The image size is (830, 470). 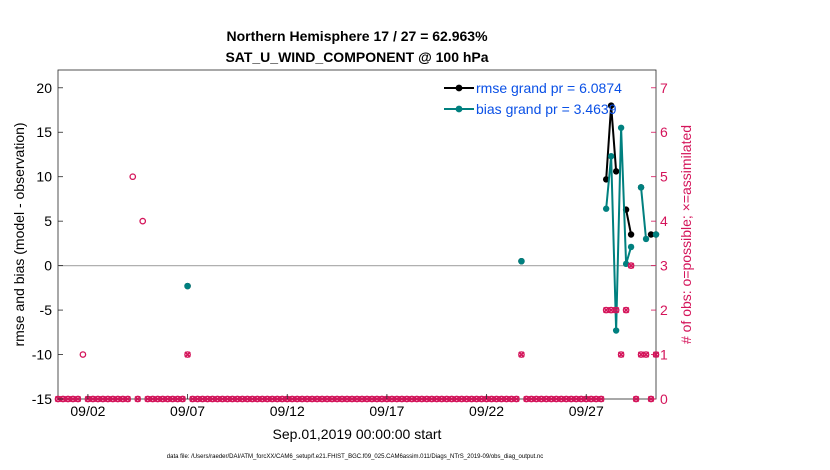 I want to click on legend-bias-marker, so click(x=459, y=109).